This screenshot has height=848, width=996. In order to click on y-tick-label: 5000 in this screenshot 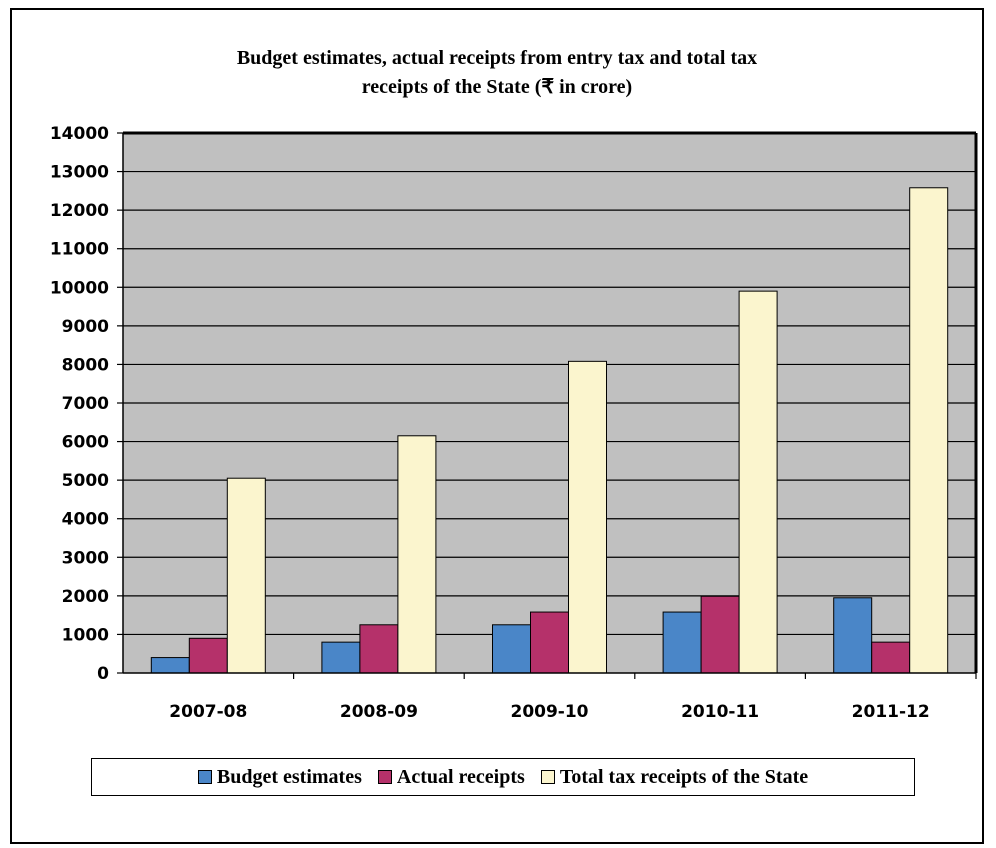, I will do `click(85, 481)`.